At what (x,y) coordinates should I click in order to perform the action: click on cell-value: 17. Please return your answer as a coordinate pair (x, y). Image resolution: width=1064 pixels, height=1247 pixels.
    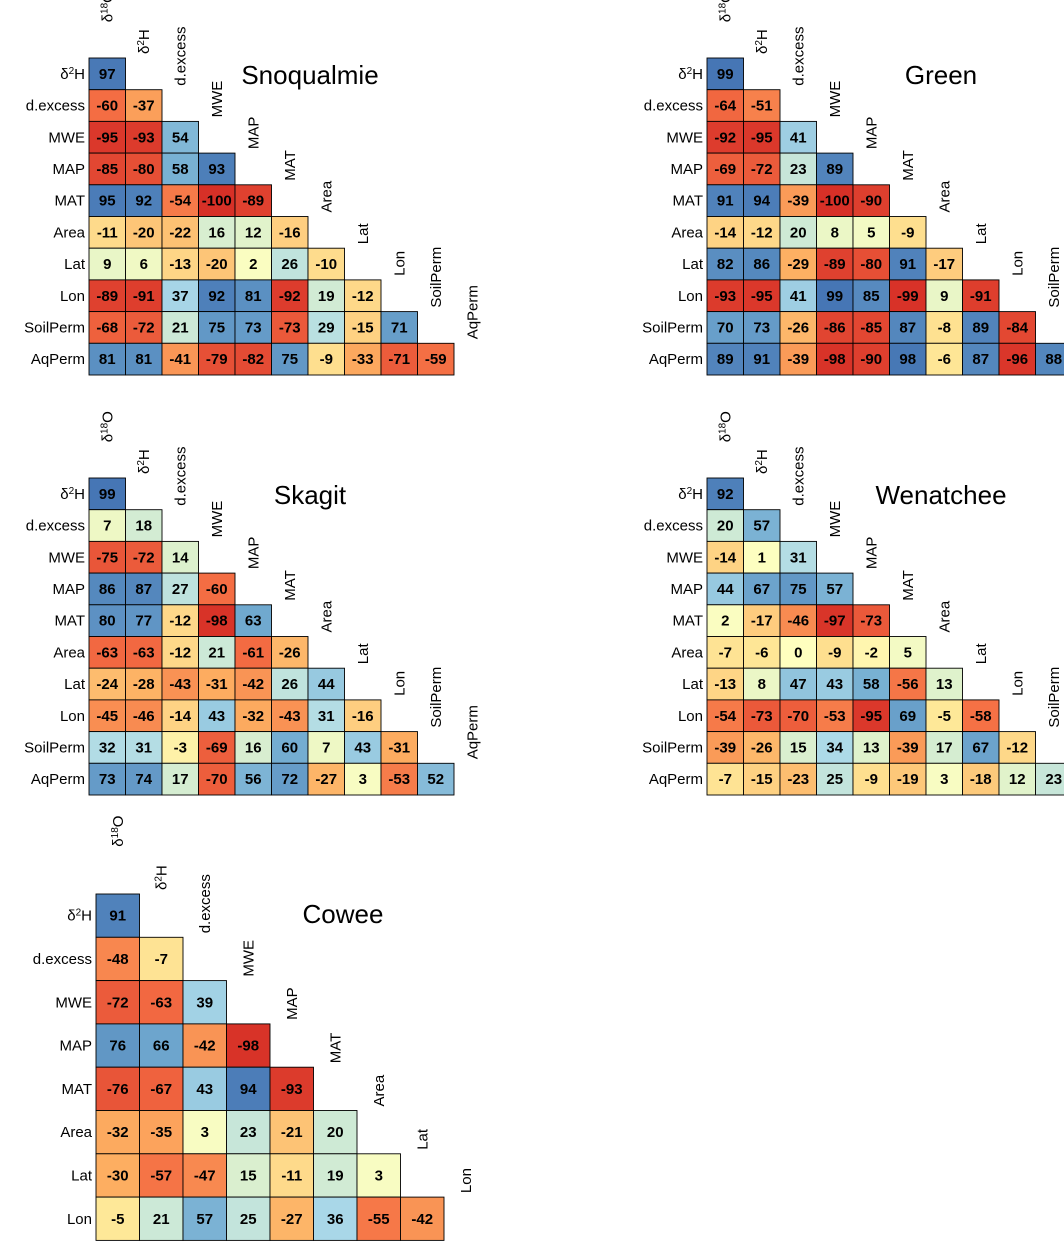
    Looking at the image, I should click on (944, 747).